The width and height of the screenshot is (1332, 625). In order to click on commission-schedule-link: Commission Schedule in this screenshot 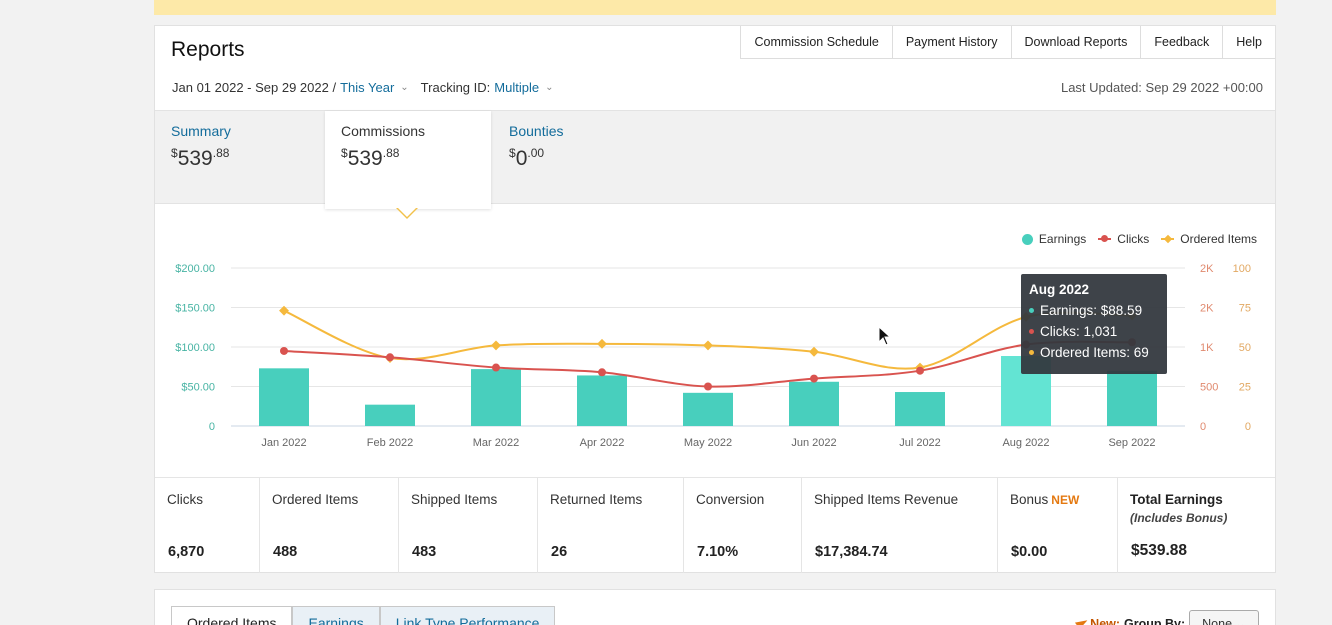, I will do `click(817, 42)`.